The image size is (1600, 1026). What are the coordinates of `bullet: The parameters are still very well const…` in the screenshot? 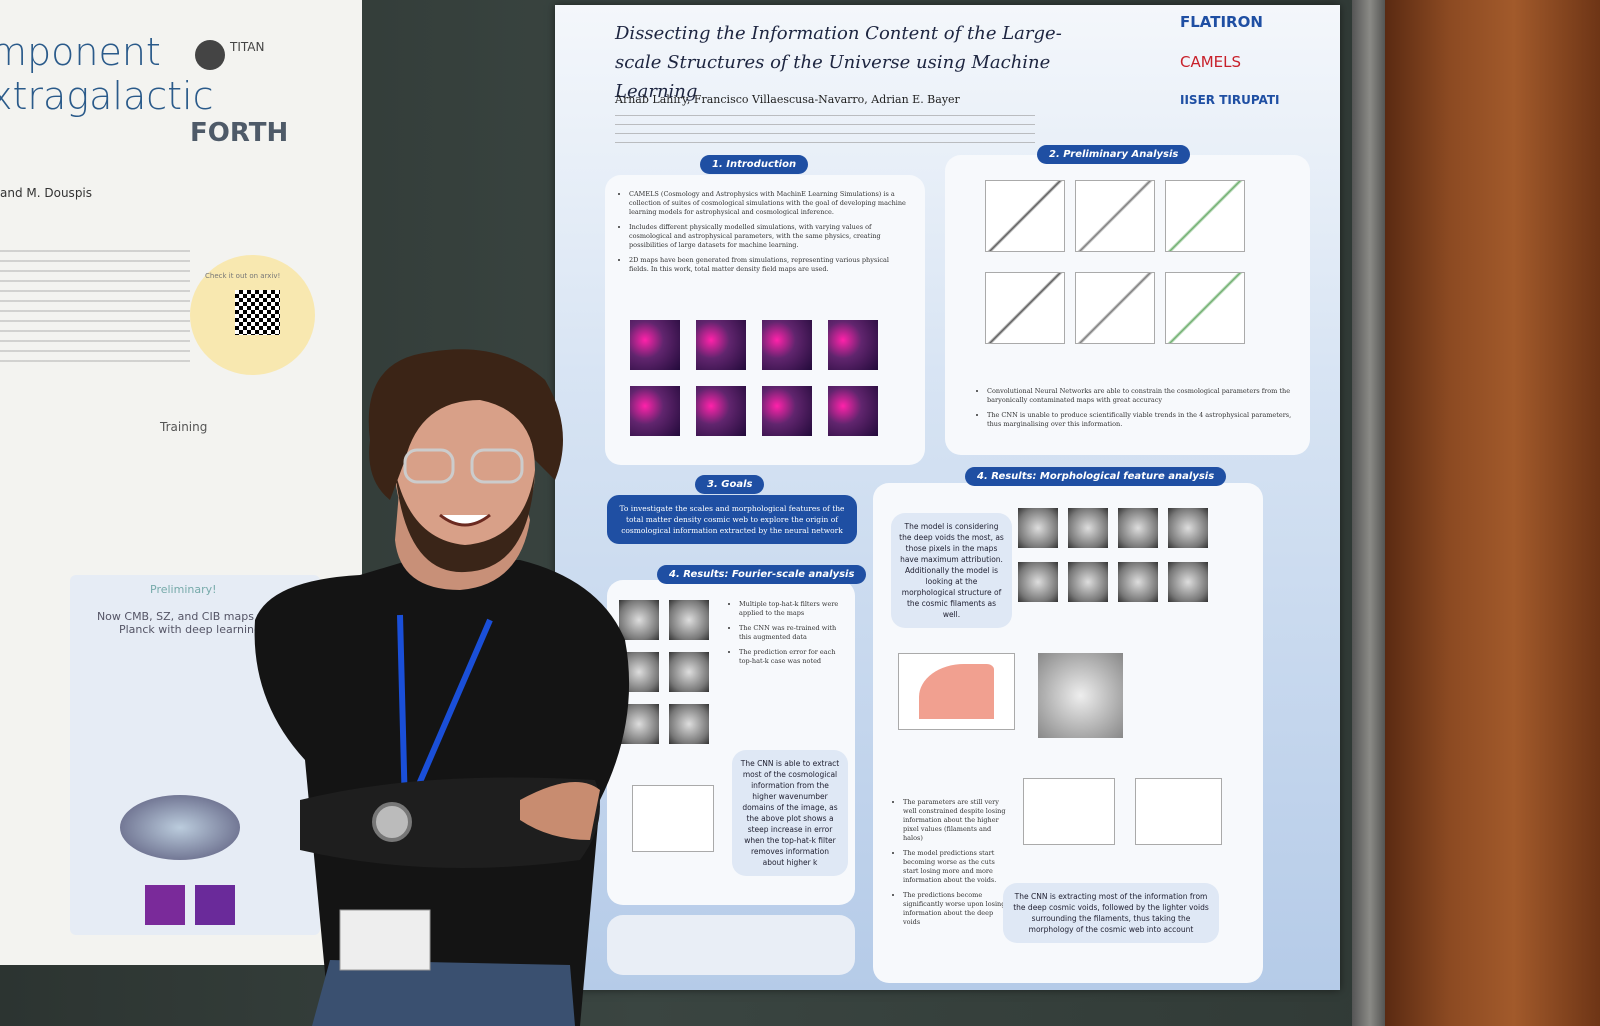 It's located at (954, 820).